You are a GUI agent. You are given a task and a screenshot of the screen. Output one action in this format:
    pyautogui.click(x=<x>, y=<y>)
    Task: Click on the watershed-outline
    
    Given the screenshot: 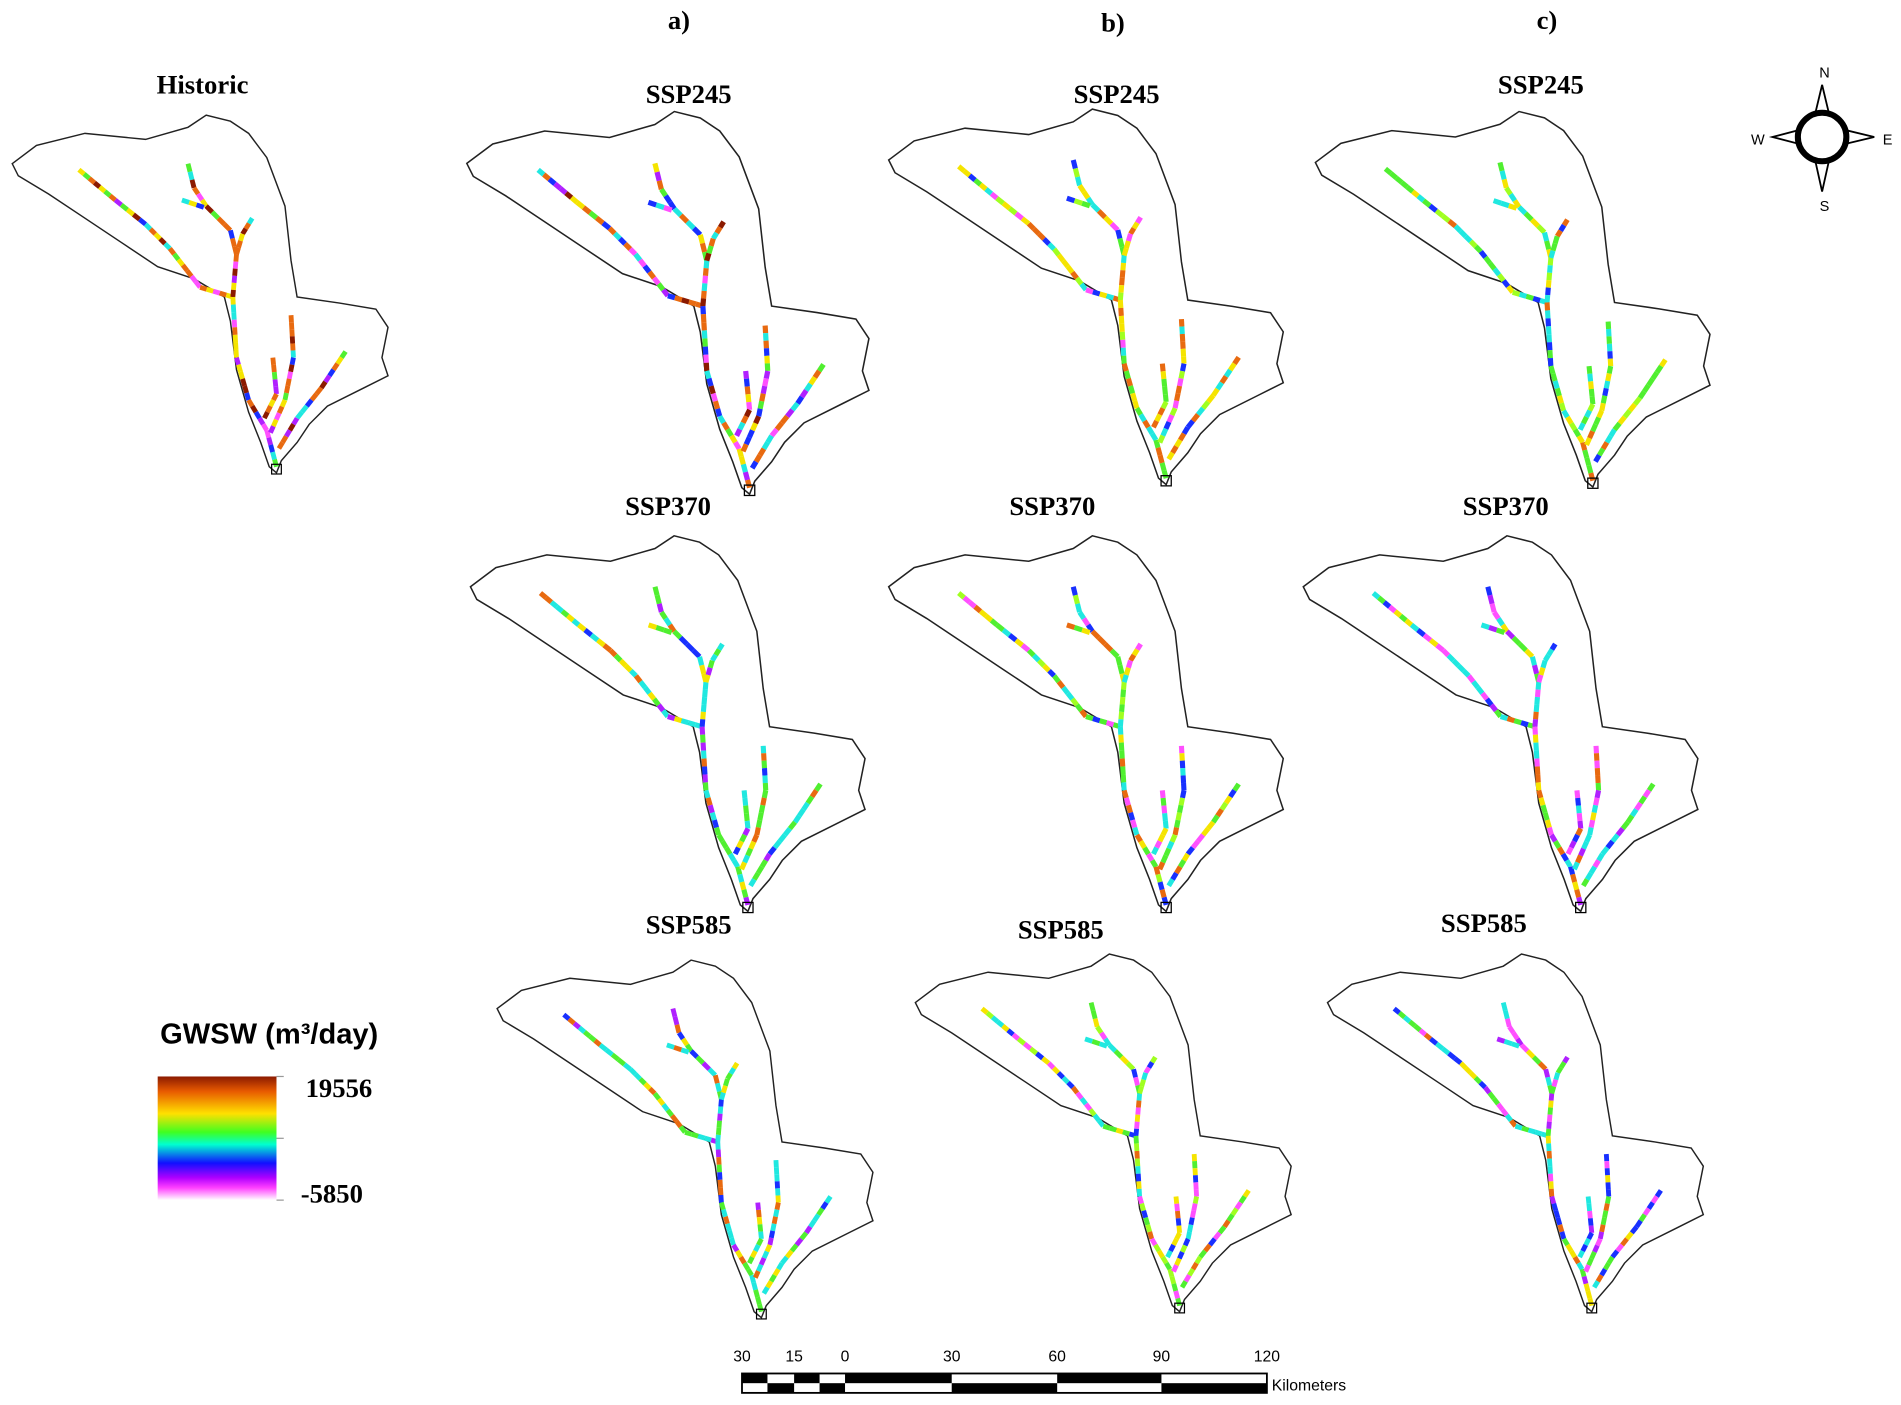 What is the action you would take?
    pyautogui.click(x=1086, y=297)
    